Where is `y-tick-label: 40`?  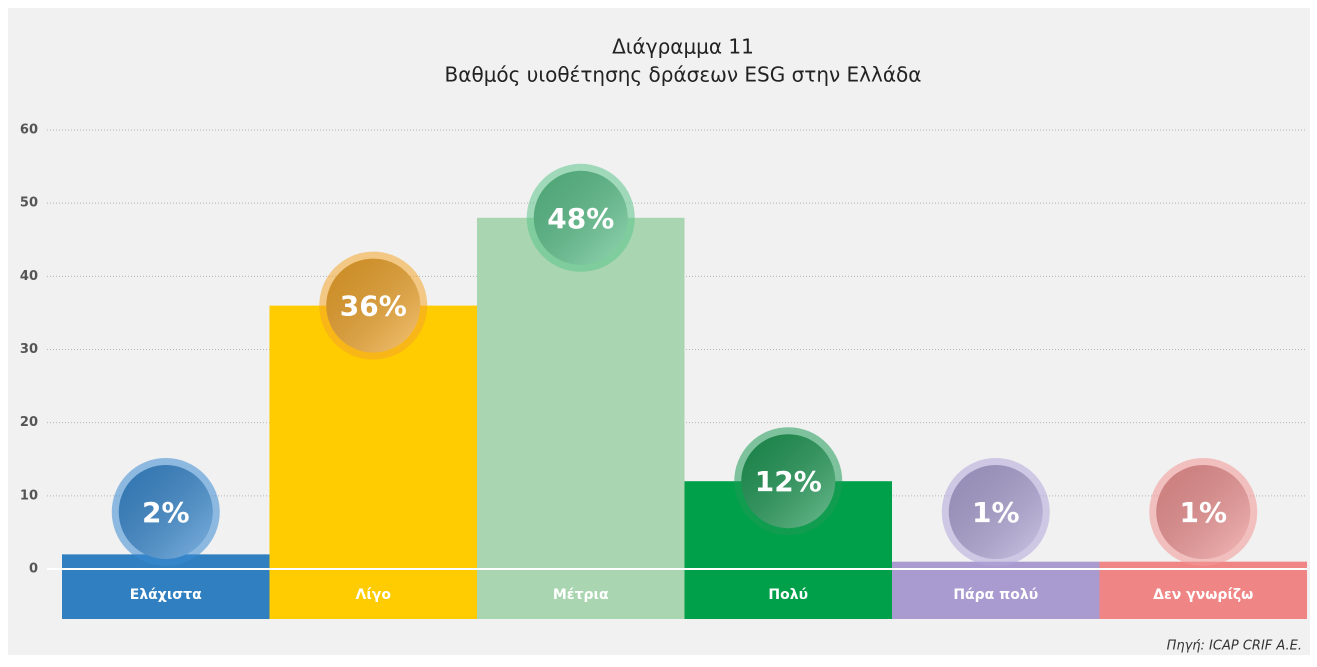 y-tick-label: 40 is located at coordinates (29, 276).